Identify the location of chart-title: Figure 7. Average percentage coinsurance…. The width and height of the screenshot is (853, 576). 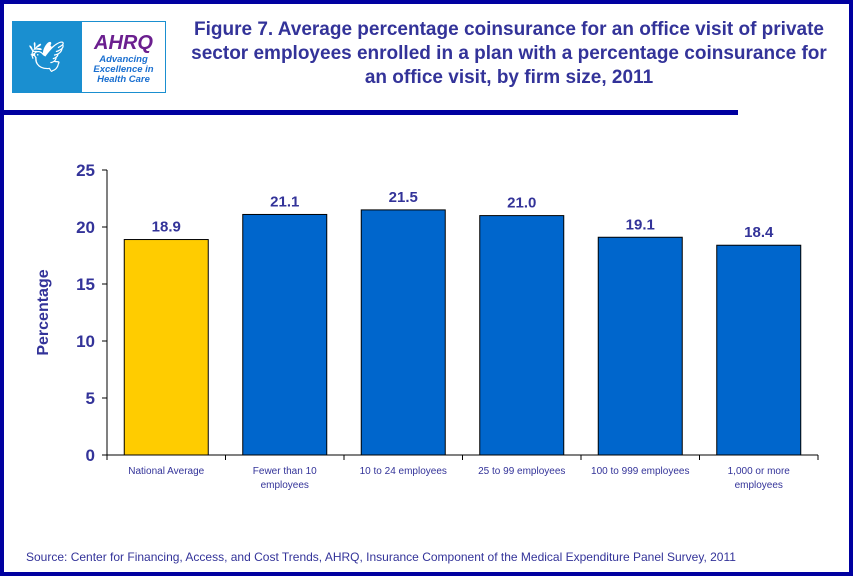
(509, 53).